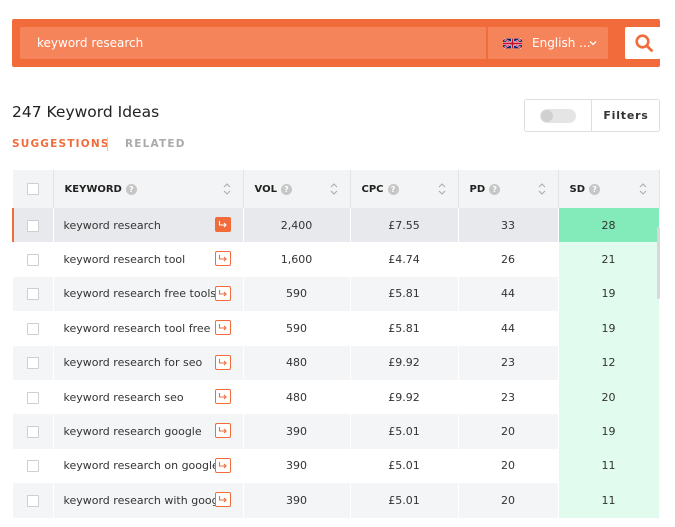 The height and width of the screenshot is (527, 675). What do you see at coordinates (404, 362) in the screenshot?
I see `cpc-cell: £9.92` at bounding box center [404, 362].